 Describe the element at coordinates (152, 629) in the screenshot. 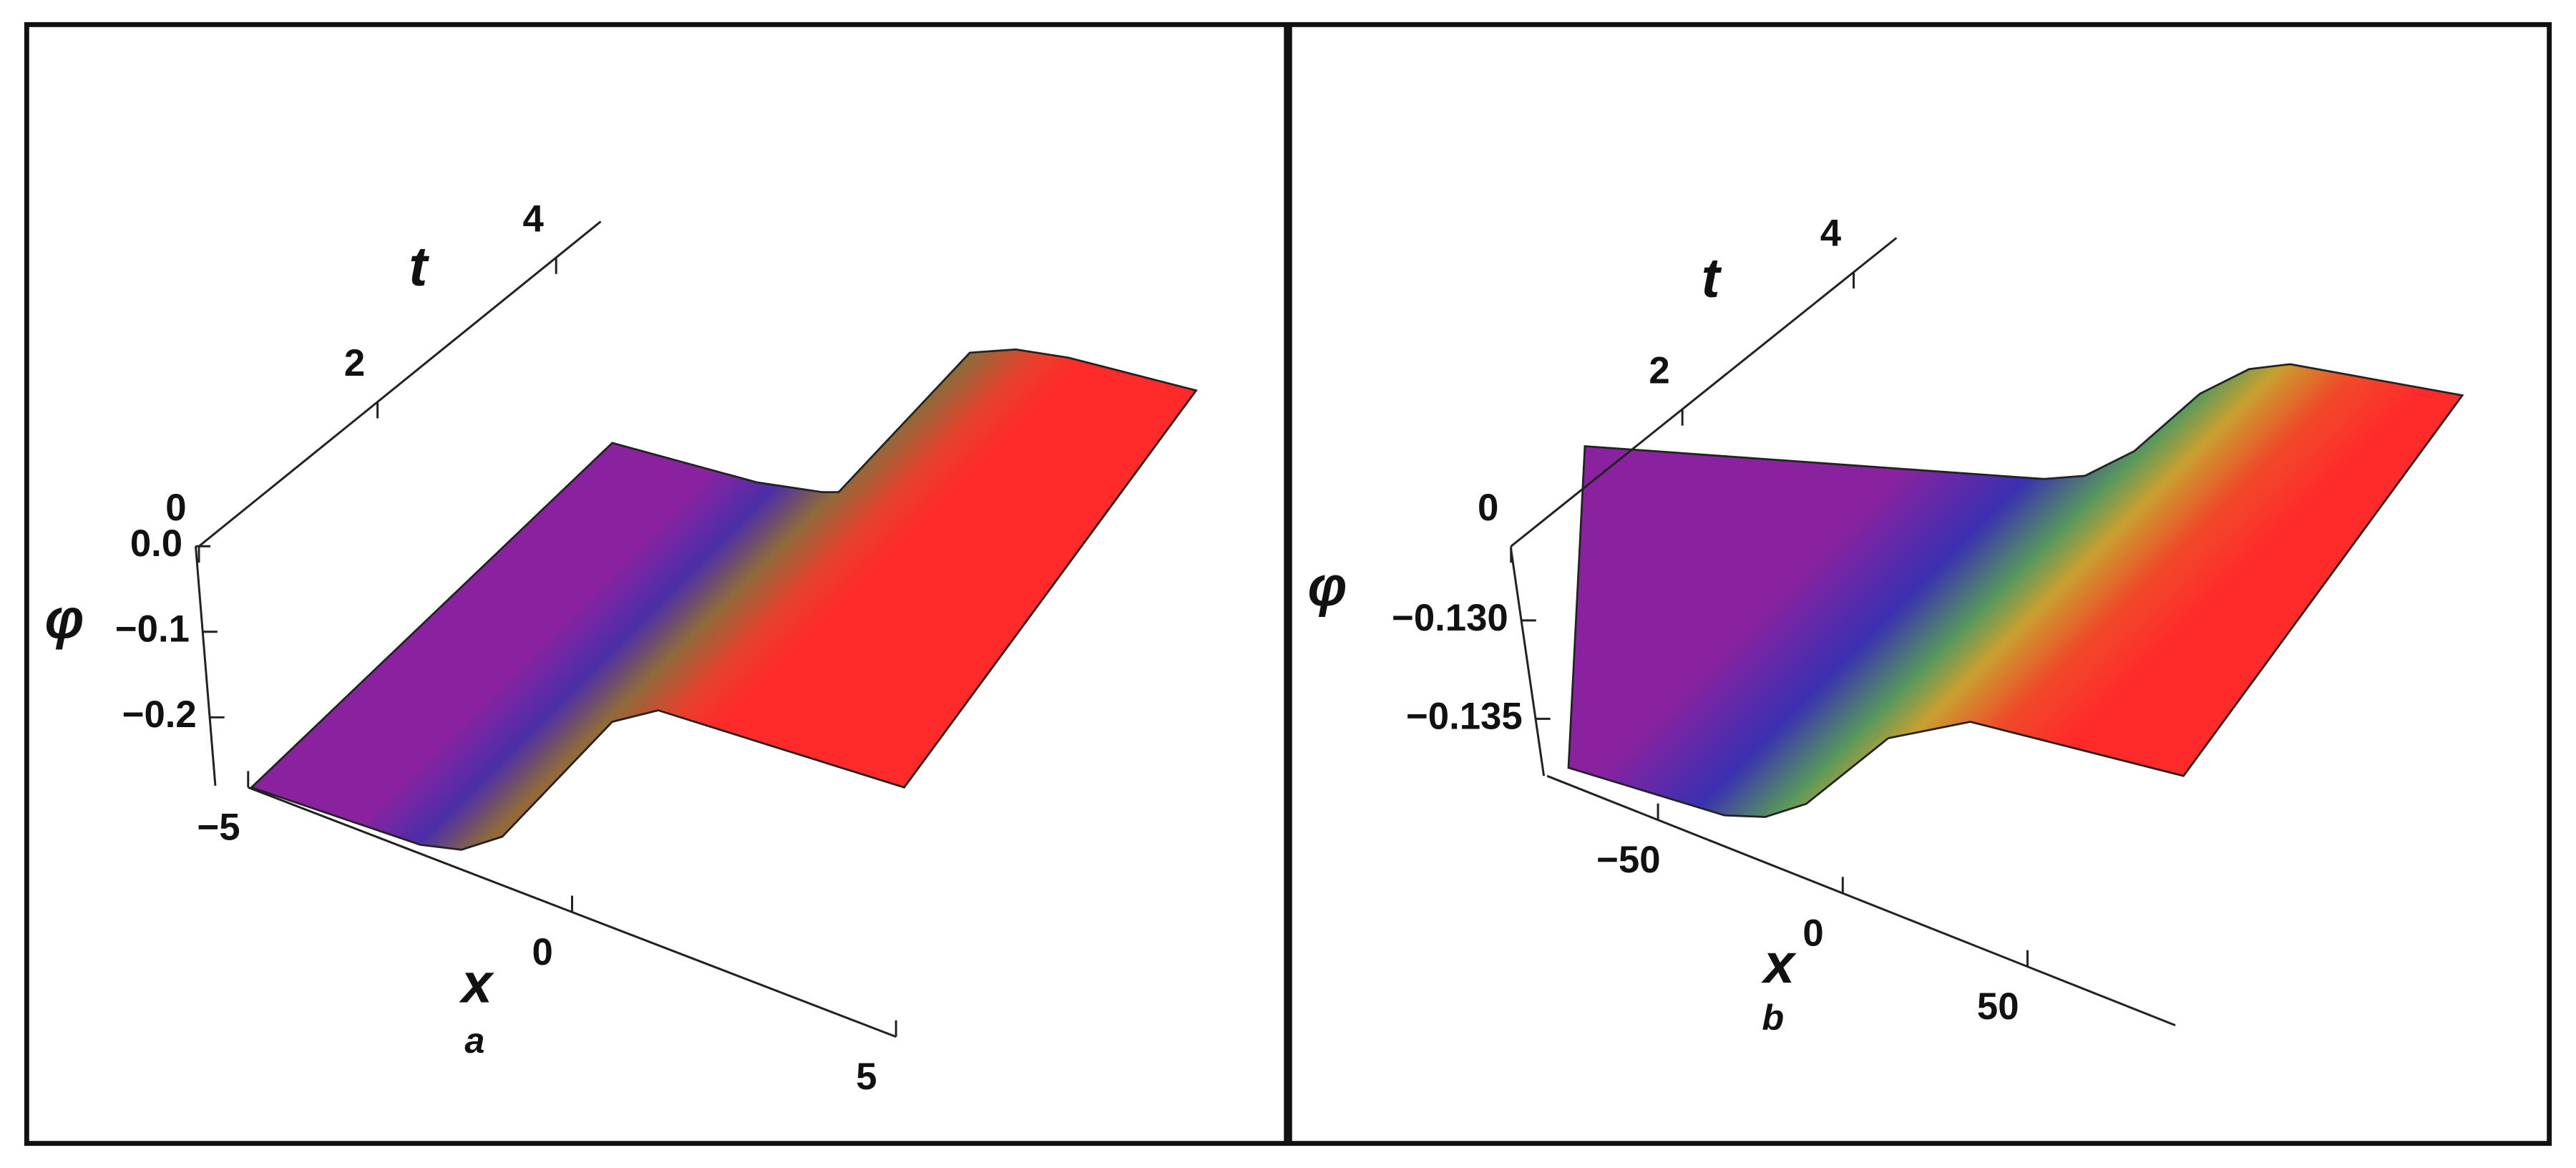

I see `z-tick-label: −0.1` at that location.